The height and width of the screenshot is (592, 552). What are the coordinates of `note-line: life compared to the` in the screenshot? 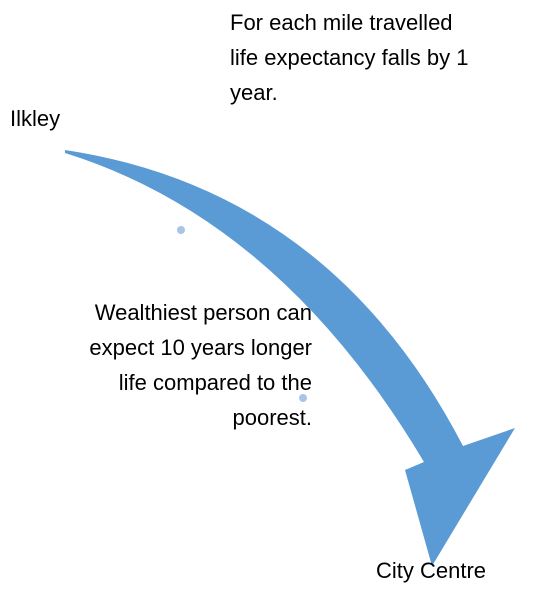 It's located at (215, 382).